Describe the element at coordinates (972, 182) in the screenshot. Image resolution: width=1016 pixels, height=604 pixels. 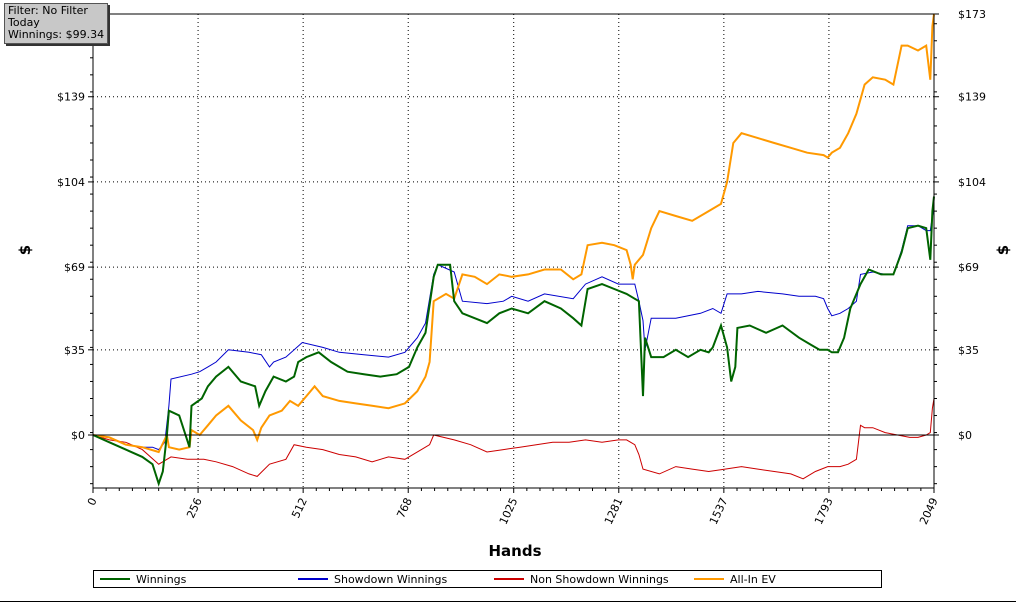
I see `y-tick-label-right: $104` at that location.